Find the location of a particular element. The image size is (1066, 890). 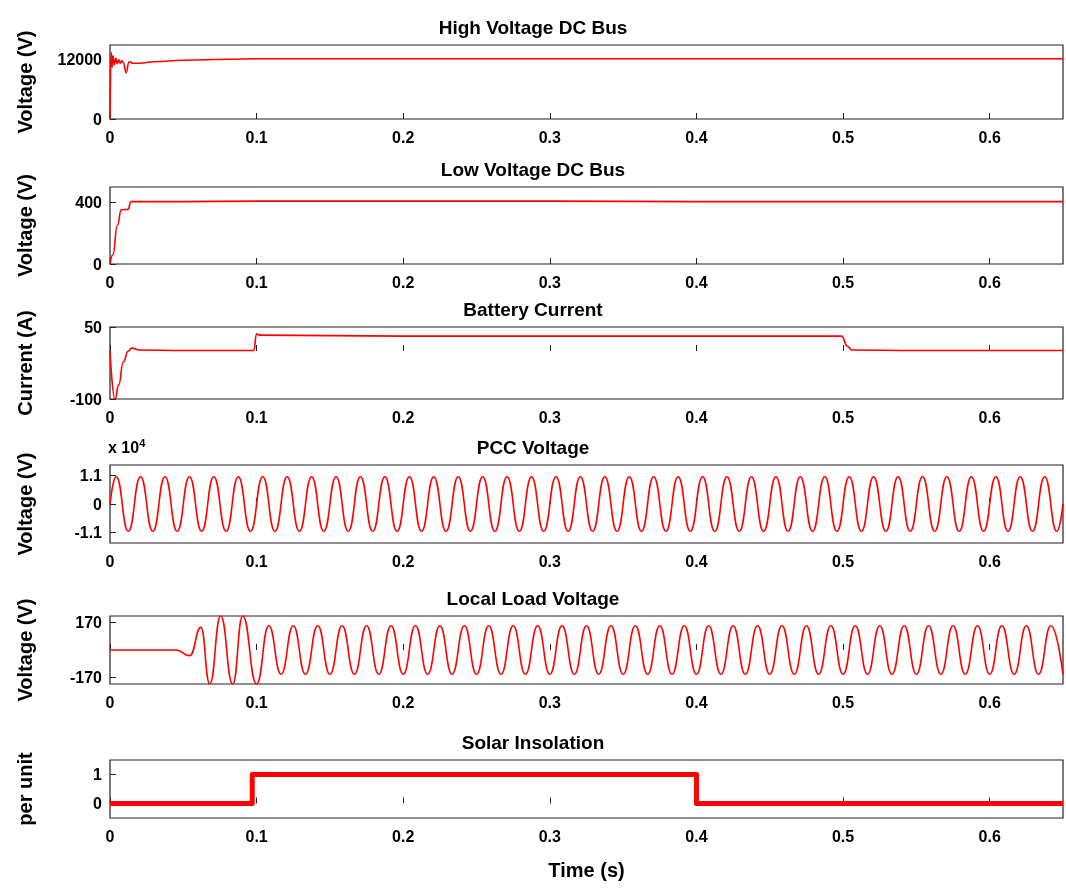

y-tick-label: 1.1 is located at coordinates (91, 475).